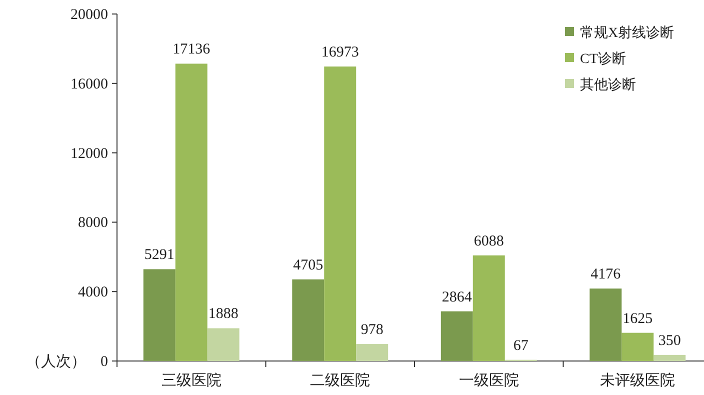  I want to click on data-label: 4705, so click(308, 265).